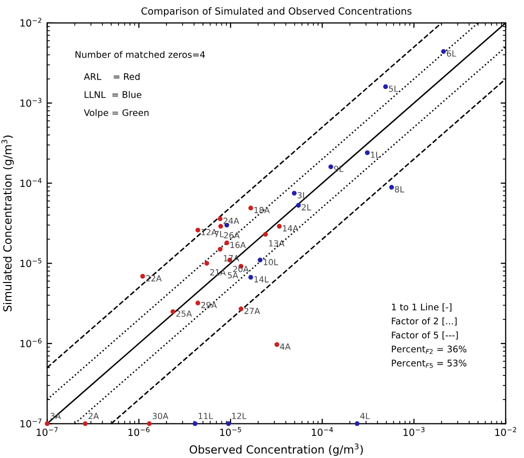  Describe the element at coordinates (7, 224) in the screenshot. I see `y-axis-title: Simulated Concentration (g/m$^{3}$)` at that location.